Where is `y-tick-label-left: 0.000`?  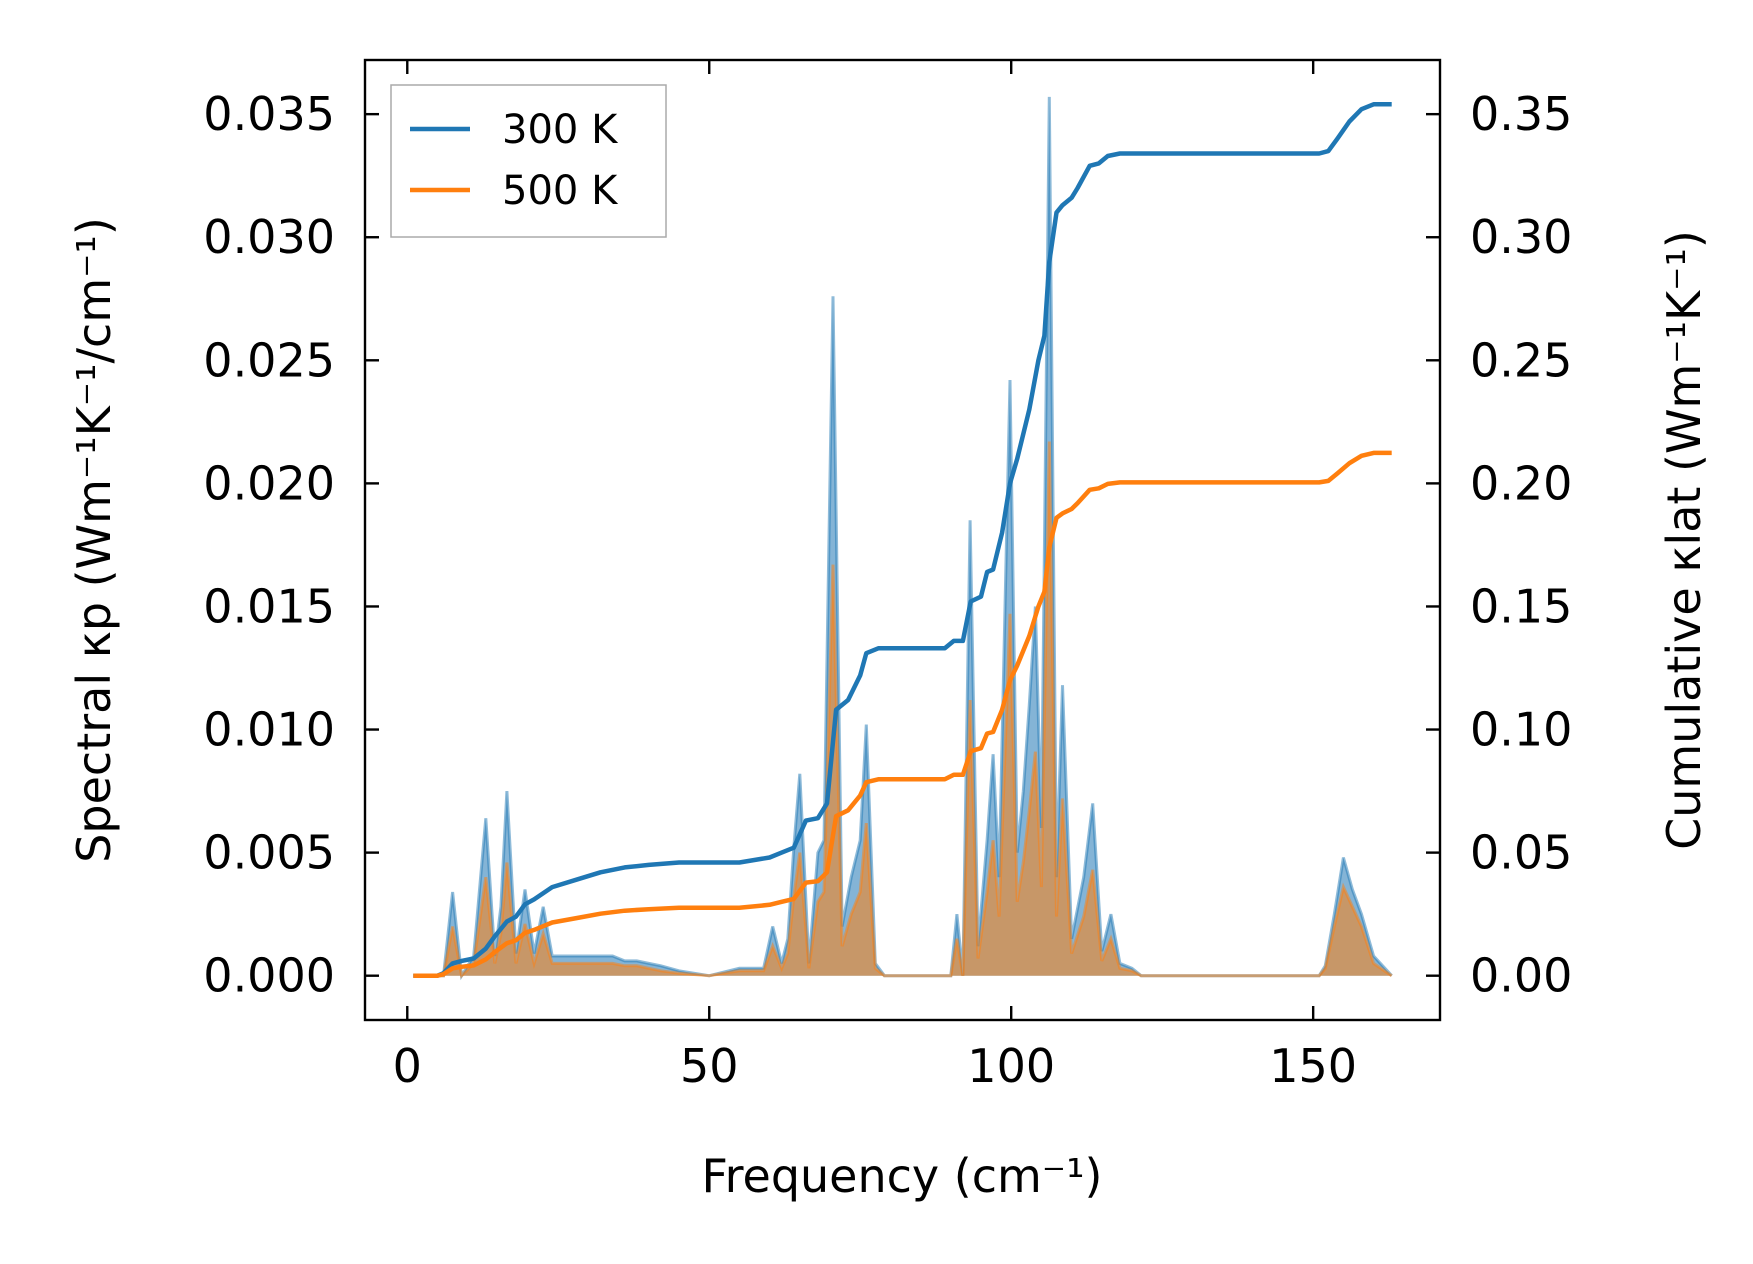
y-tick-label-left: 0.000 is located at coordinates (269, 976).